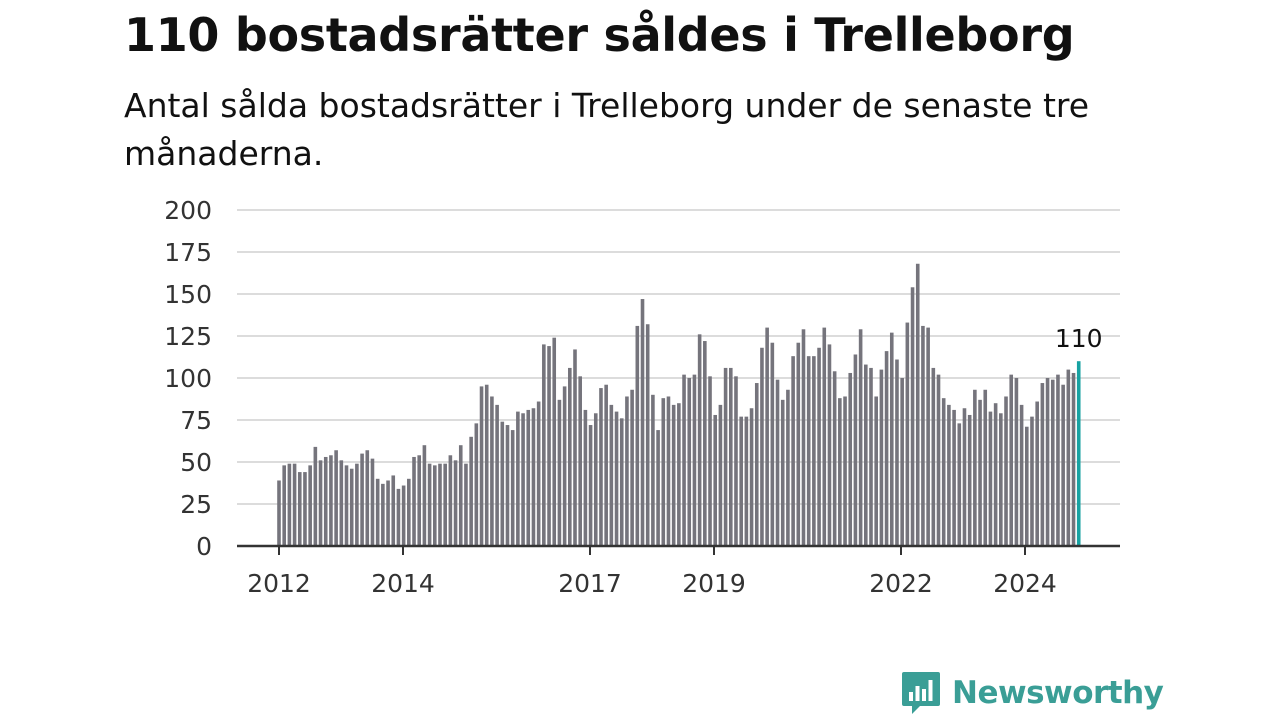 This screenshot has height=720, width=1280. I want to click on x-tick-label: 2024, so click(1025, 583).